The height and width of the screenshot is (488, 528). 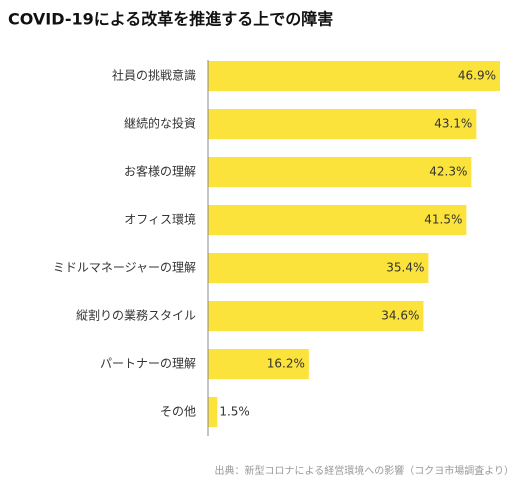 I want to click on value-label: 41.5%, so click(x=443, y=220).